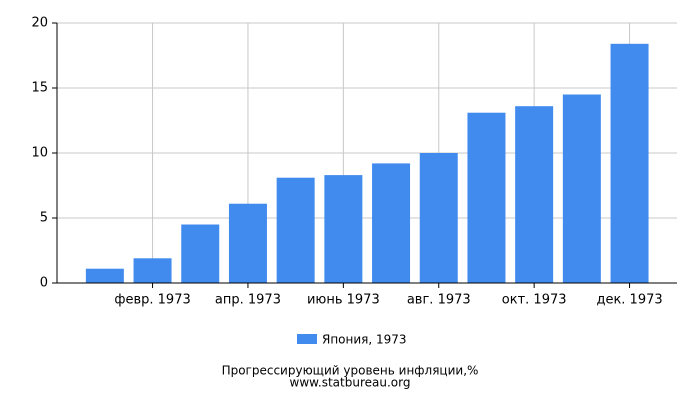  Describe the element at coordinates (534, 300) in the screenshot. I see `x-tick-label: окт. 1973` at that location.